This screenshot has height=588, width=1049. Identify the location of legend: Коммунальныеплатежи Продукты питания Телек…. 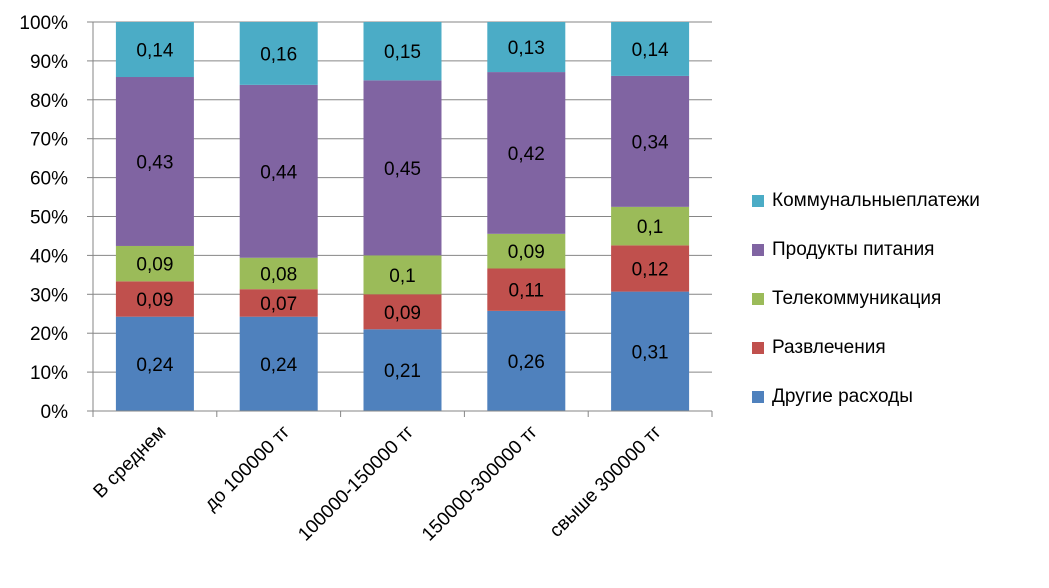
(866, 298).